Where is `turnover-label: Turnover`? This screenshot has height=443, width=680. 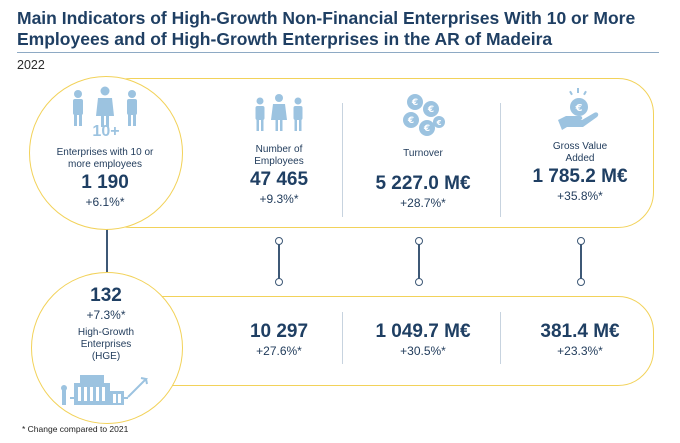 turnover-label: Turnover is located at coordinates (423, 153).